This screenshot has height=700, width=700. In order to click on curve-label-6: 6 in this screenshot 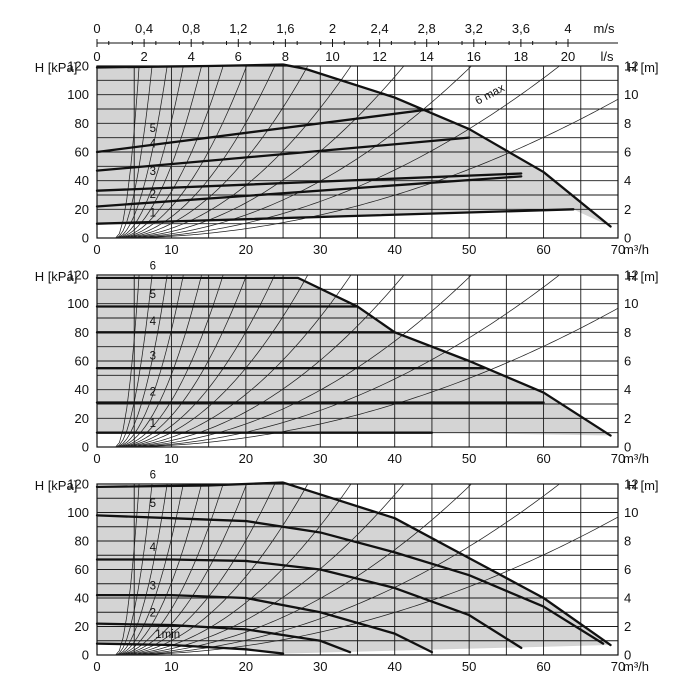, I will do `click(153, 266)`.